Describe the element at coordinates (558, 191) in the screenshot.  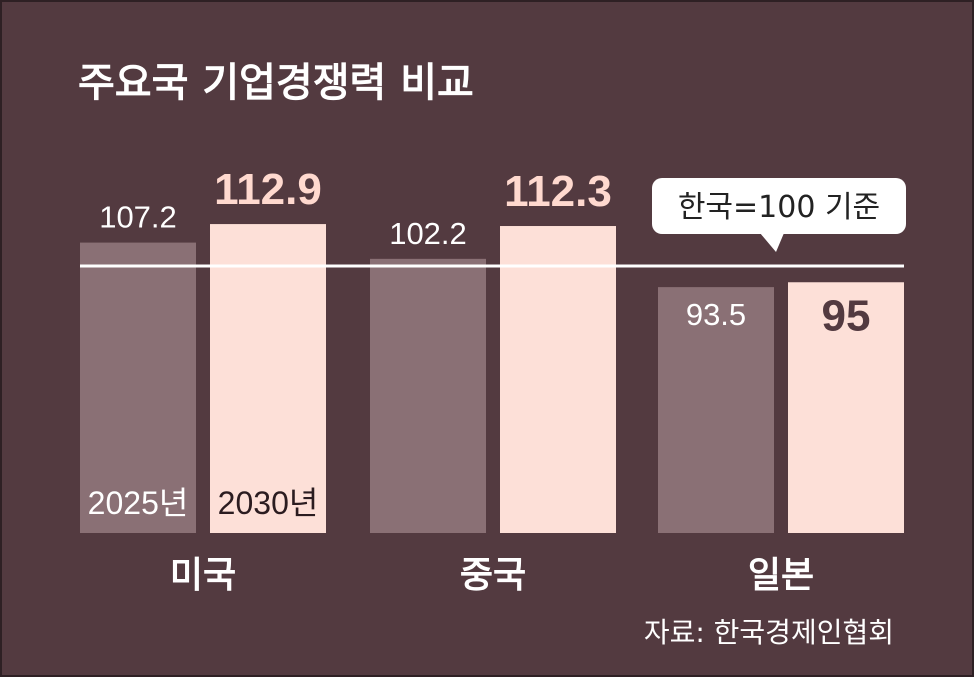
I see `value-label-2030-1: 112.3` at that location.